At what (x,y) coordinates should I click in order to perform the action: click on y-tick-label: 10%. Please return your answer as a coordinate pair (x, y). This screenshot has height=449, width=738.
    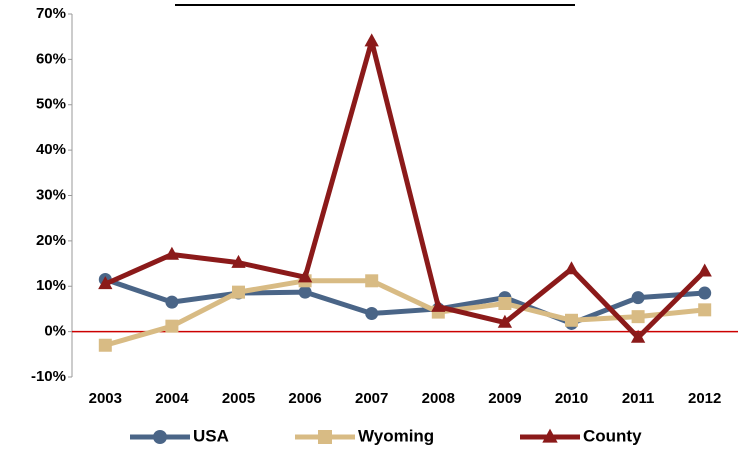
    Looking at the image, I should click on (51, 285).